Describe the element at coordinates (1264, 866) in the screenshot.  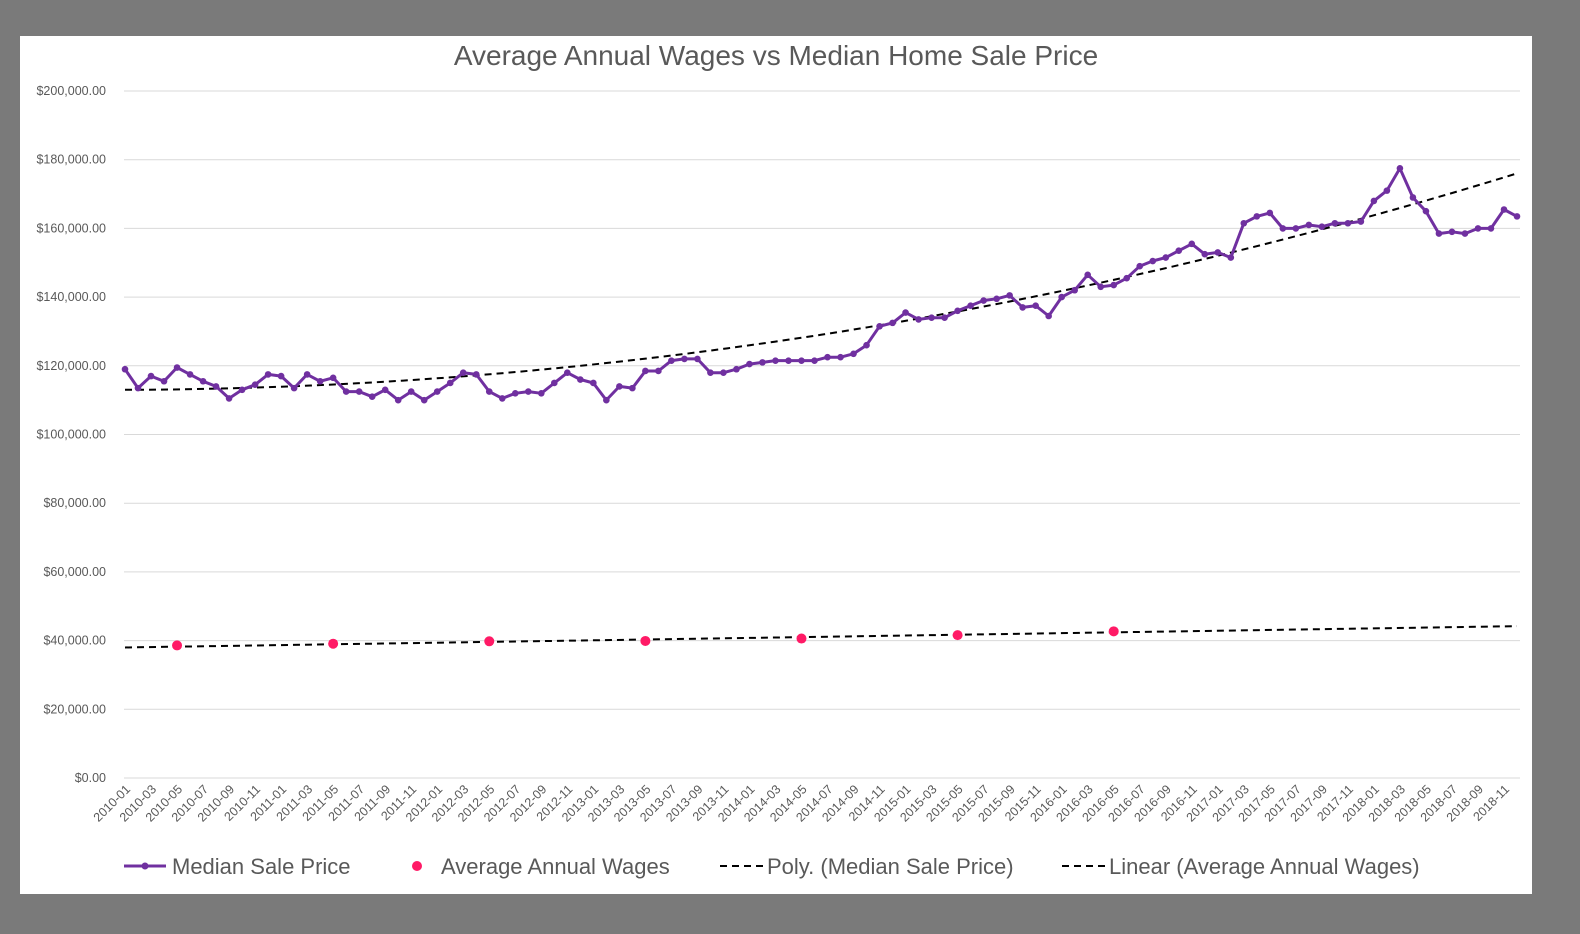
I see `legend-label-linear-trendline: Linear (Average Annual Wages)` at that location.